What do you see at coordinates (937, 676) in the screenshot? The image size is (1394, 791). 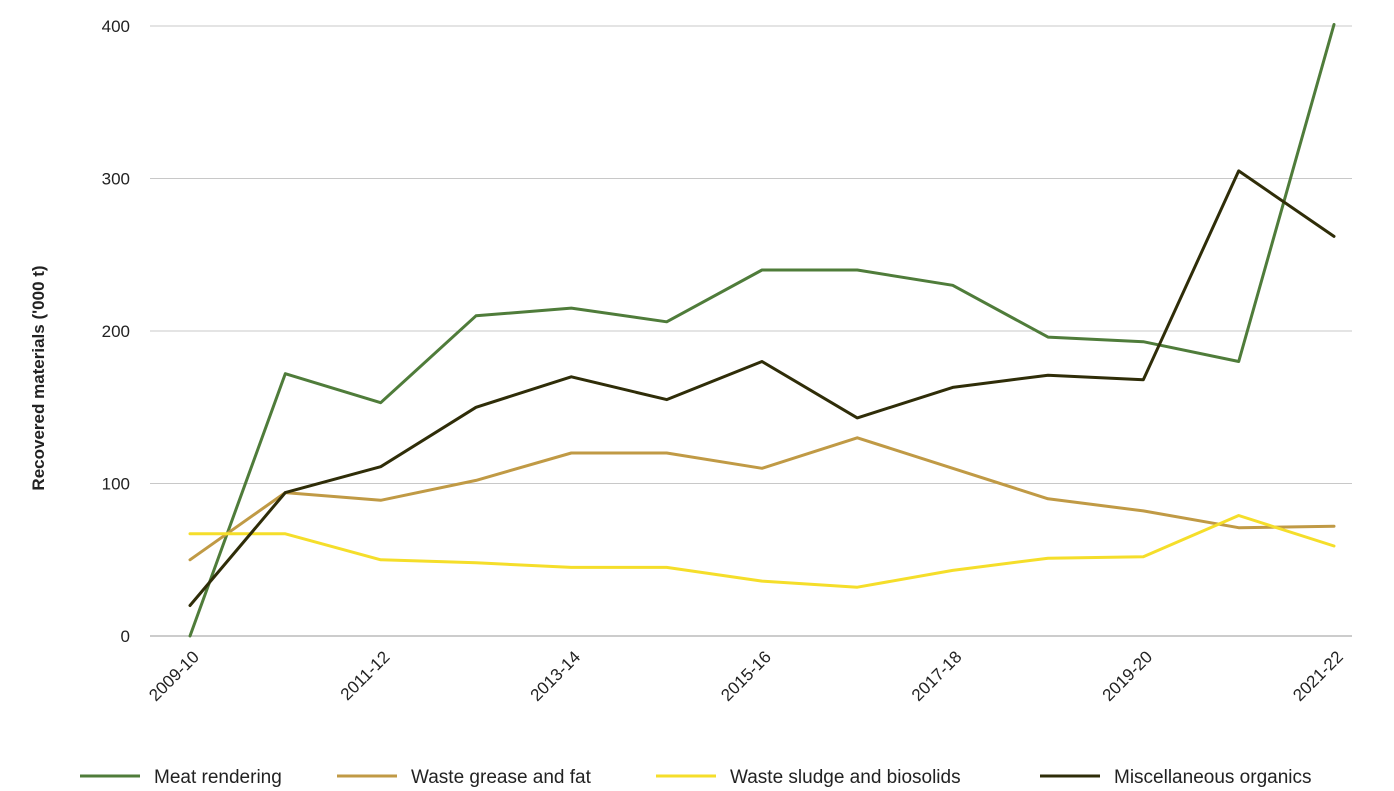 I see `x-tick-label: 2017-18` at bounding box center [937, 676].